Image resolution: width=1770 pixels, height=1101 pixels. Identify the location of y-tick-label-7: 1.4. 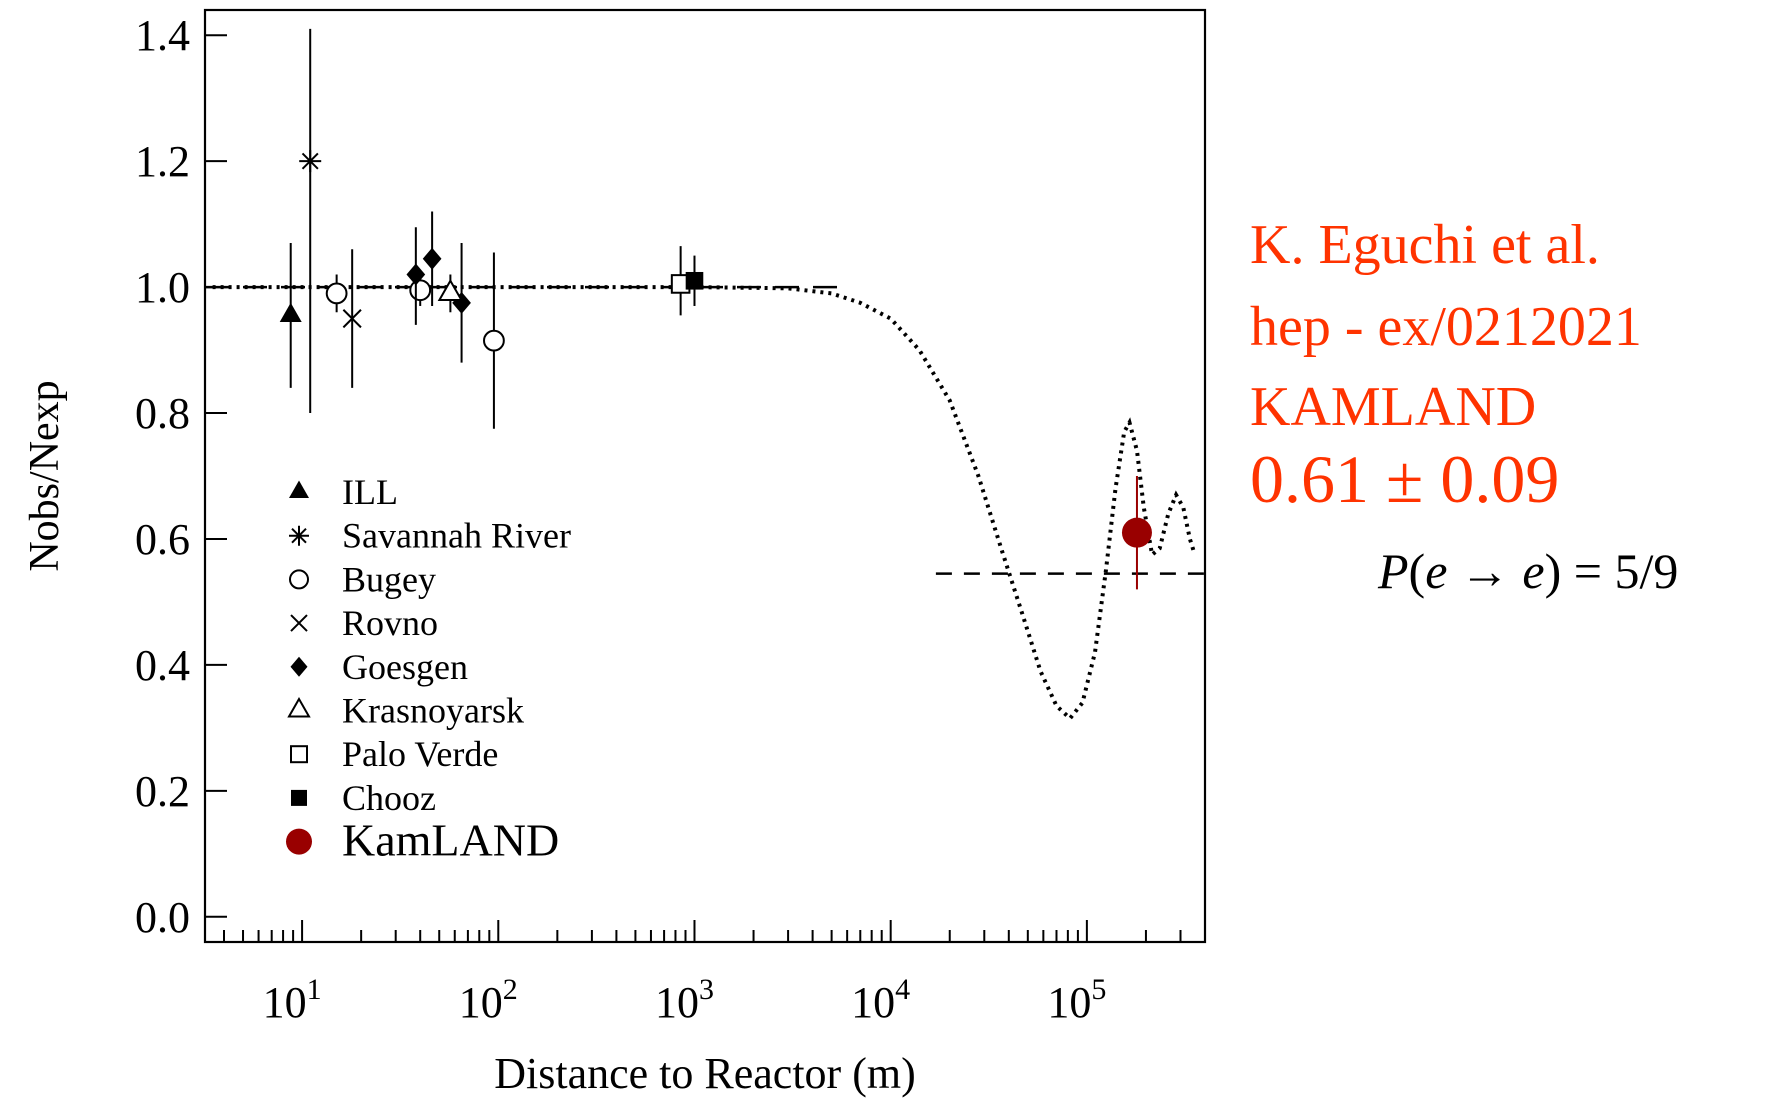
(162, 35).